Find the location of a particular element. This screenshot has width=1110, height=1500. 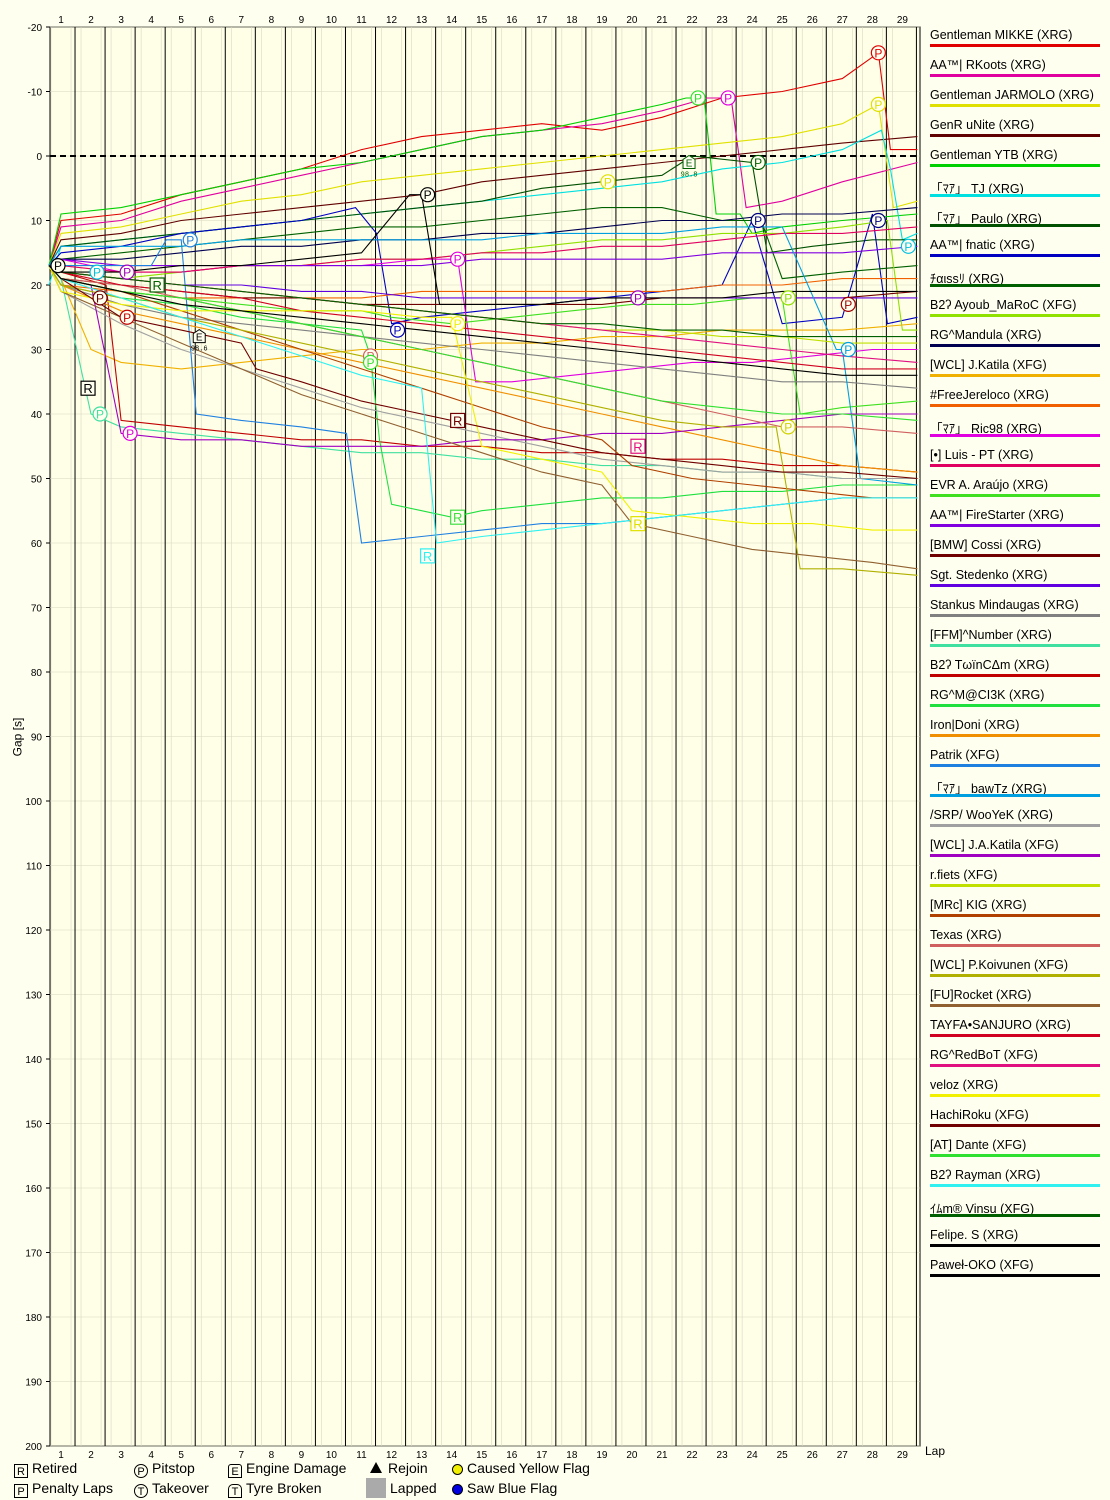

key-rejoin-label: Rejoin is located at coordinates (408, 1468).